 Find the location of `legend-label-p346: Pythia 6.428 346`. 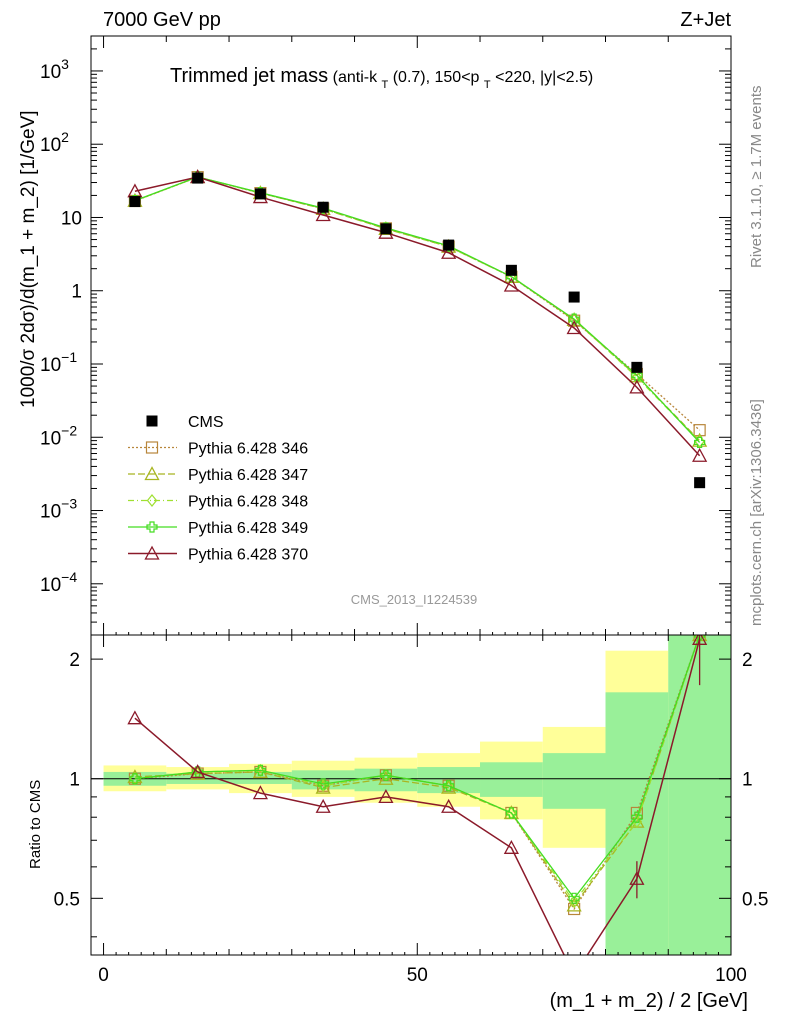

legend-label-p346: Pythia 6.428 346 is located at coordinates (248, 449).